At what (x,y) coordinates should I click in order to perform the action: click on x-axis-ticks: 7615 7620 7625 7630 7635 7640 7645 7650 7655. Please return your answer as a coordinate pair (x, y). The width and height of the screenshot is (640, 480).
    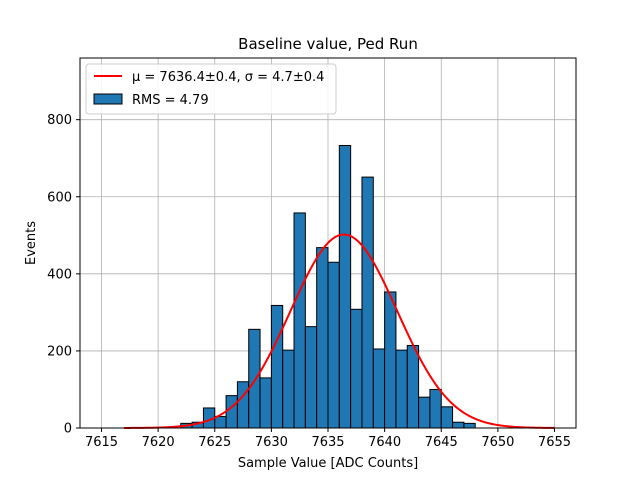
    Looking at the image, I should click on (328, 439).